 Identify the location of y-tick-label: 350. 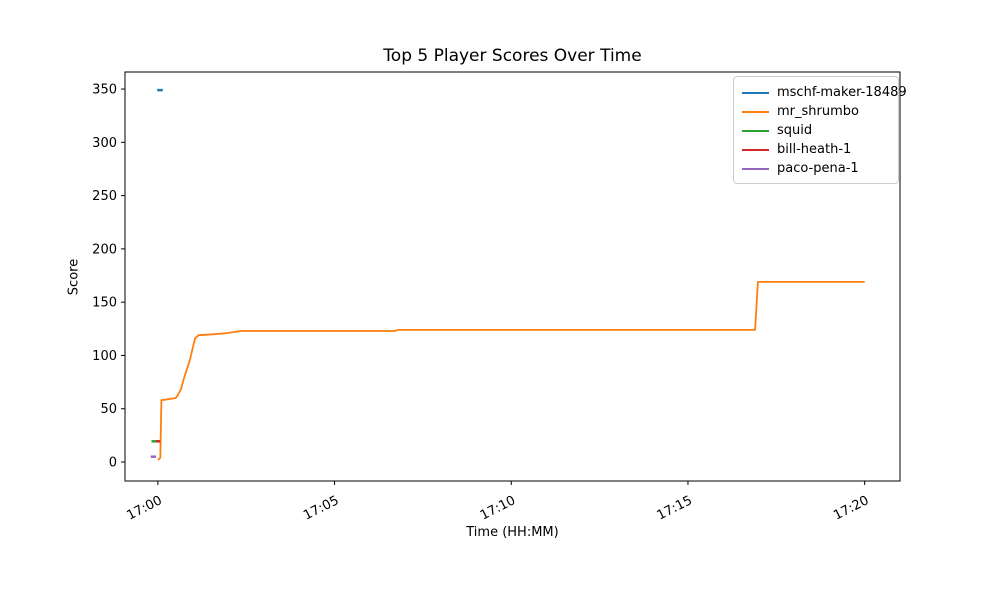
(104, 90).